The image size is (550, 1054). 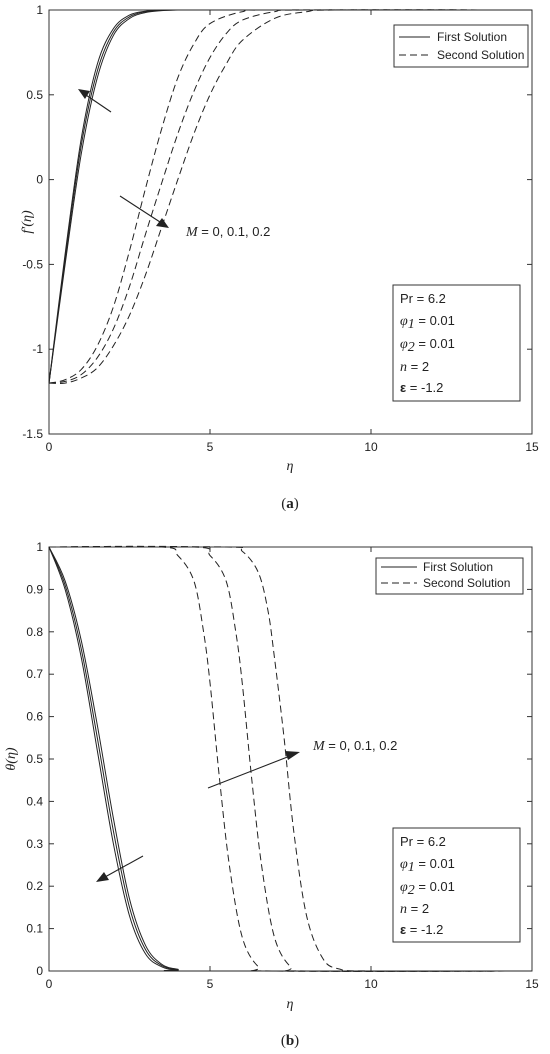 What do you see at coordinates (290, 504) in the screenshot?
I see `caption-a: (a)` at bounding box center [290, 504].